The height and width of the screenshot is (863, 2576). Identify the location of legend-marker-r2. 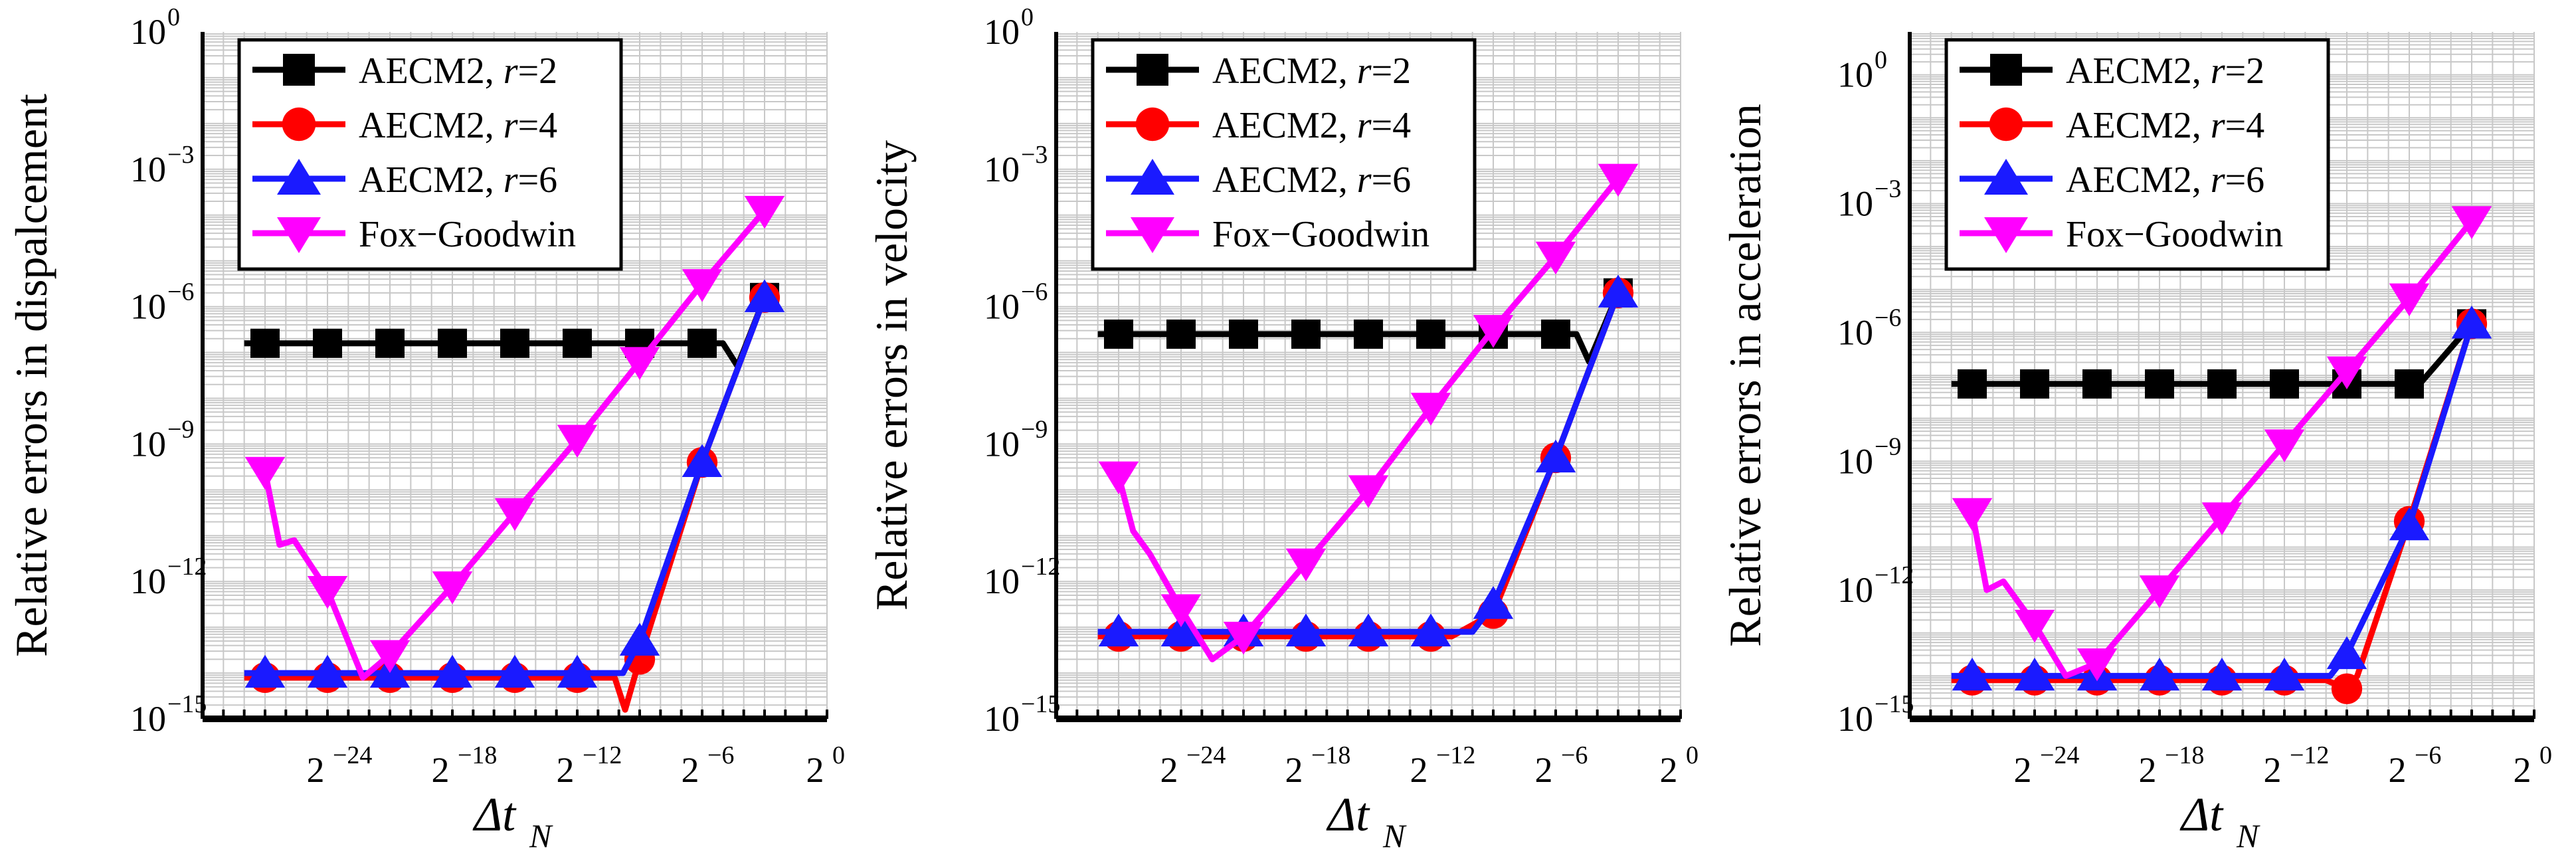
(299, 70).